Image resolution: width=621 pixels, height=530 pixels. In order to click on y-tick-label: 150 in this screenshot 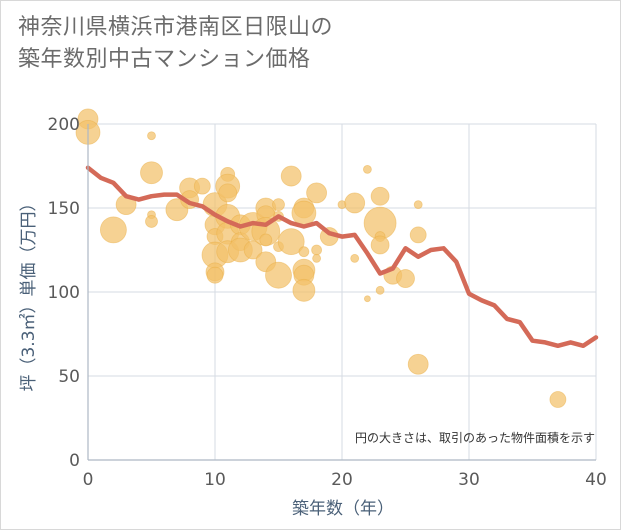, I will do `click(64, 209)`.